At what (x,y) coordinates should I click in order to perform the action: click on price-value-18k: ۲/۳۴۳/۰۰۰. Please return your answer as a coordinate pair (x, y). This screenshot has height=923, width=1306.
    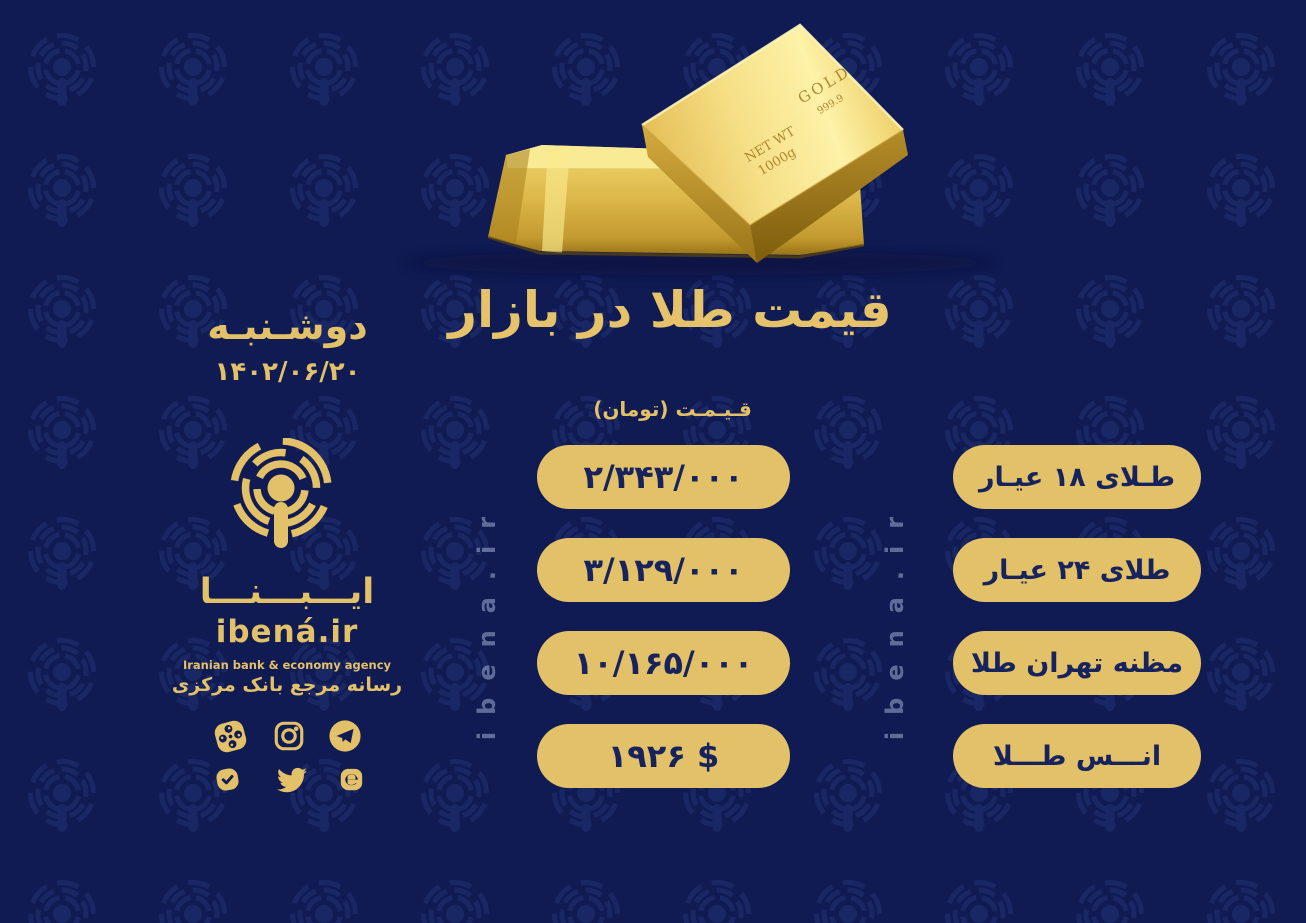
    Looking at the image, I should click on (663, 477).